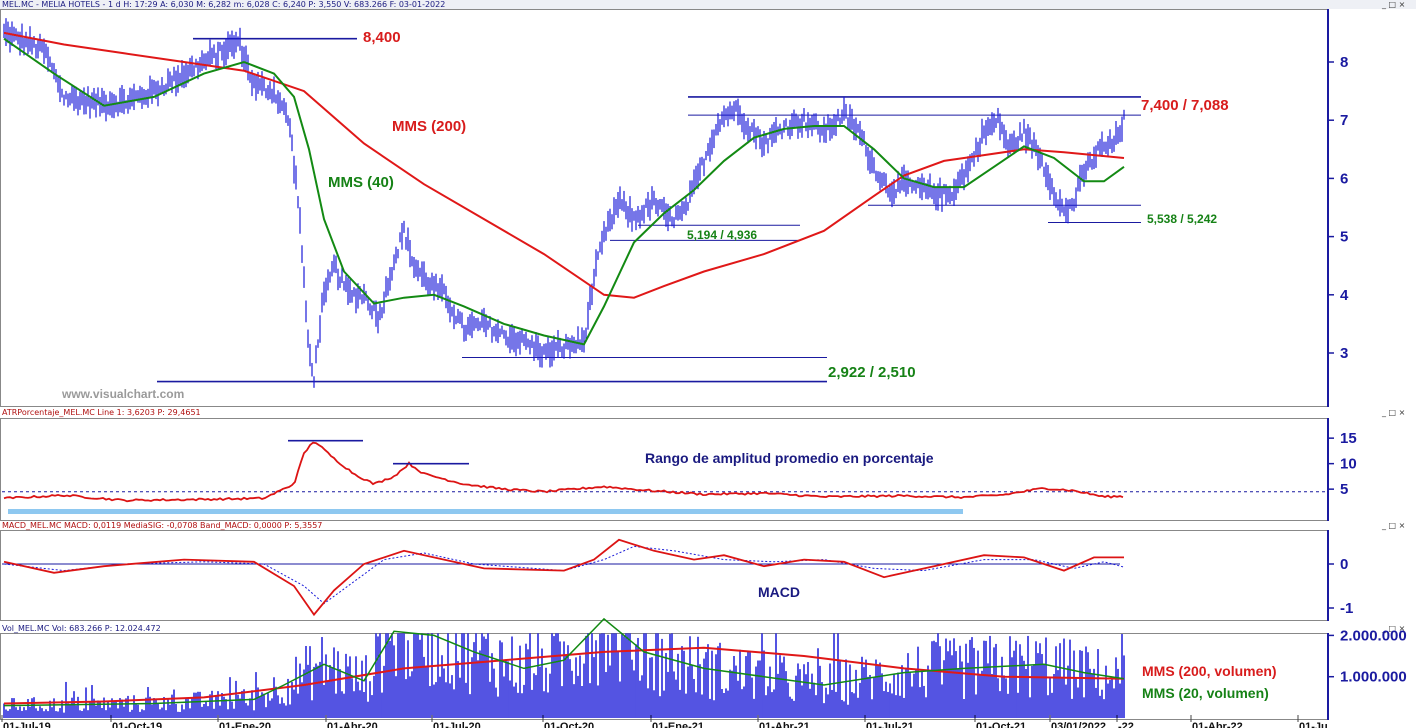  Describe the element at coordinates (1393, 412) in the screenshot. I see `atr-window-controls: _ □ ×` at that location.